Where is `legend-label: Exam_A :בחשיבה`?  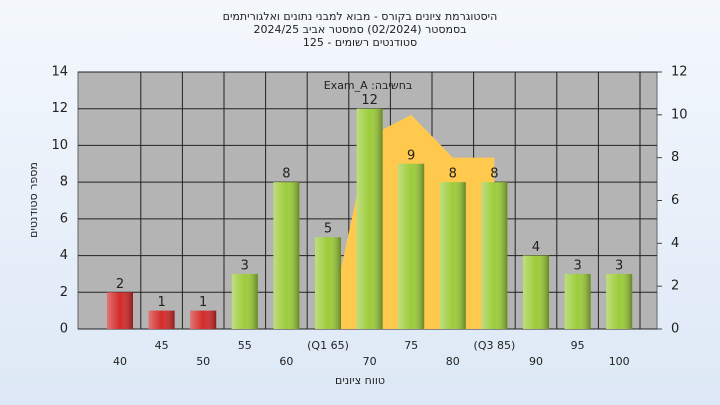
legend-label: Exam_A :בחשיבה is located at coordinates (368, 85).